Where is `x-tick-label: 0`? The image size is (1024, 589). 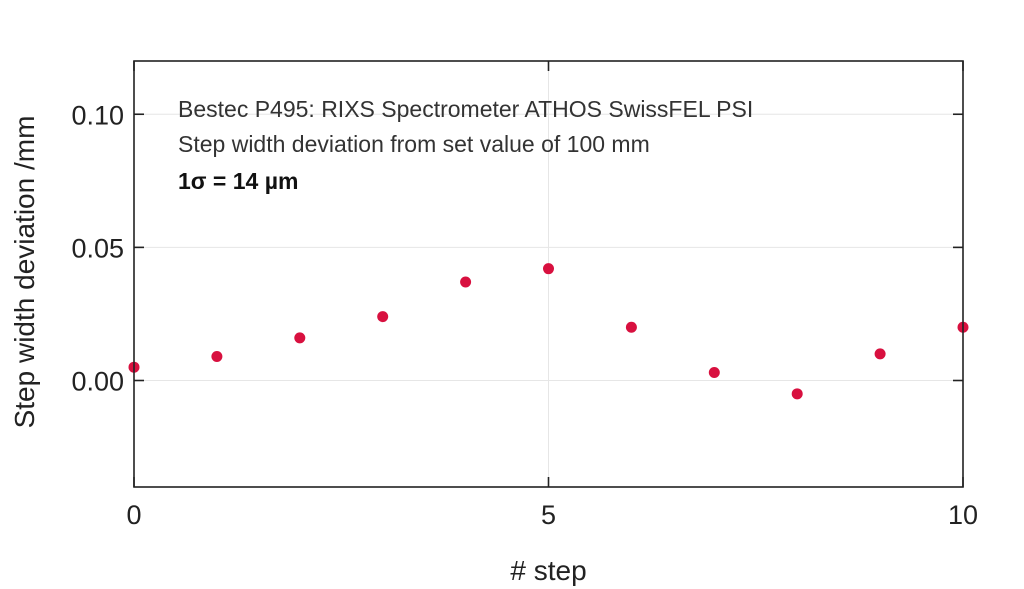
x-tick-label: 0 is located at coordinates (133, 515).